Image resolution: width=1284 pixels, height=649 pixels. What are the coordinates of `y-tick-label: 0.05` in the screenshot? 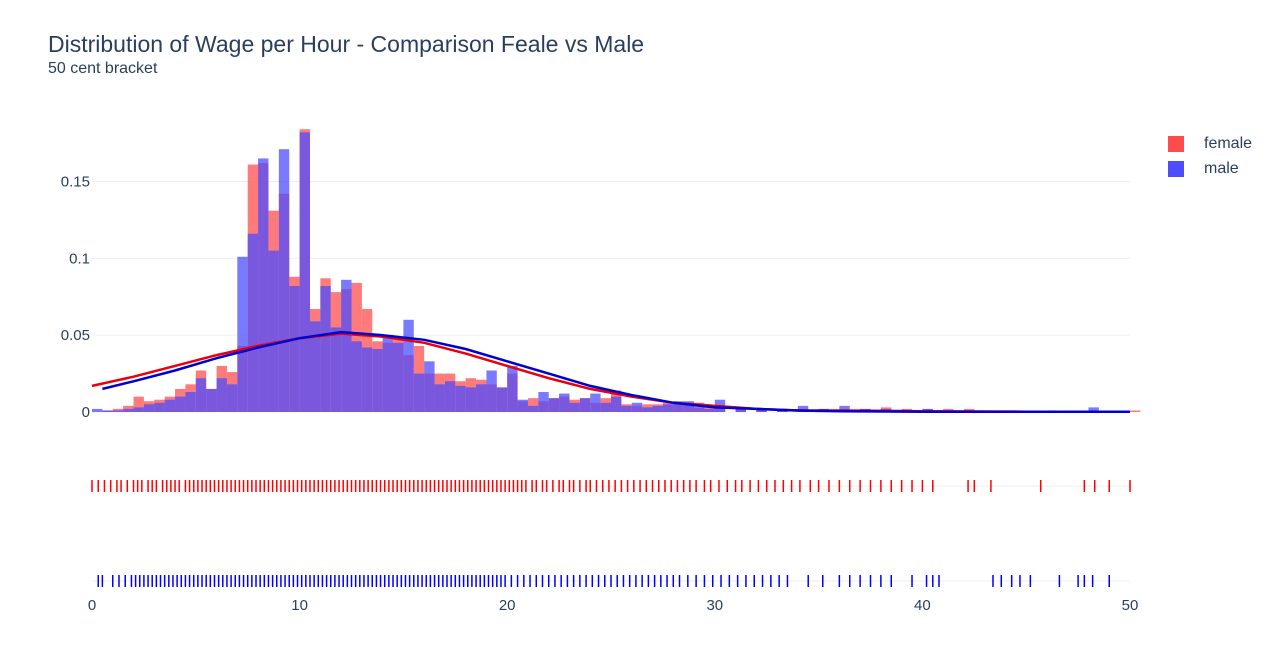 It's located at (75, 335).